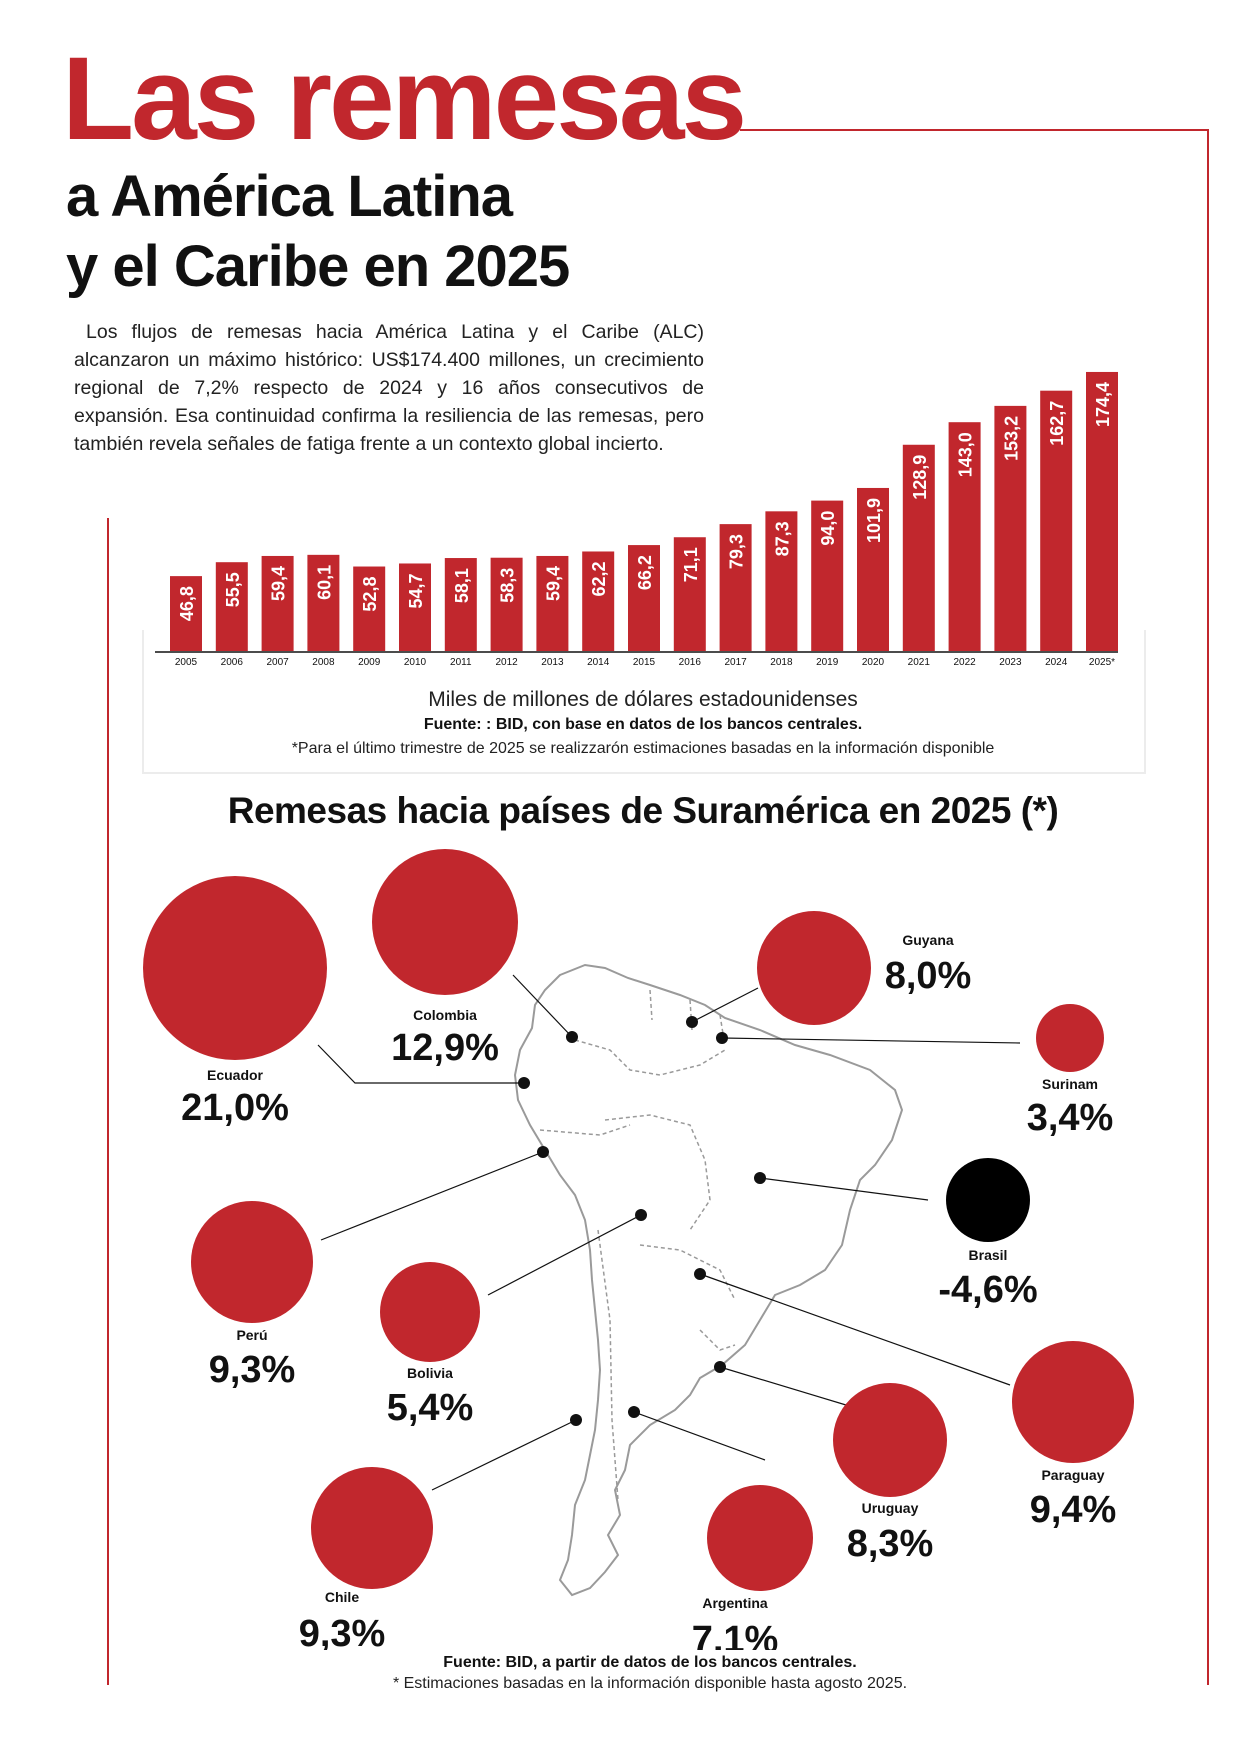  Describe the element at coordinates (735, 1634) in the screenshot. I see `country-value-label: 7,1%` at that location.